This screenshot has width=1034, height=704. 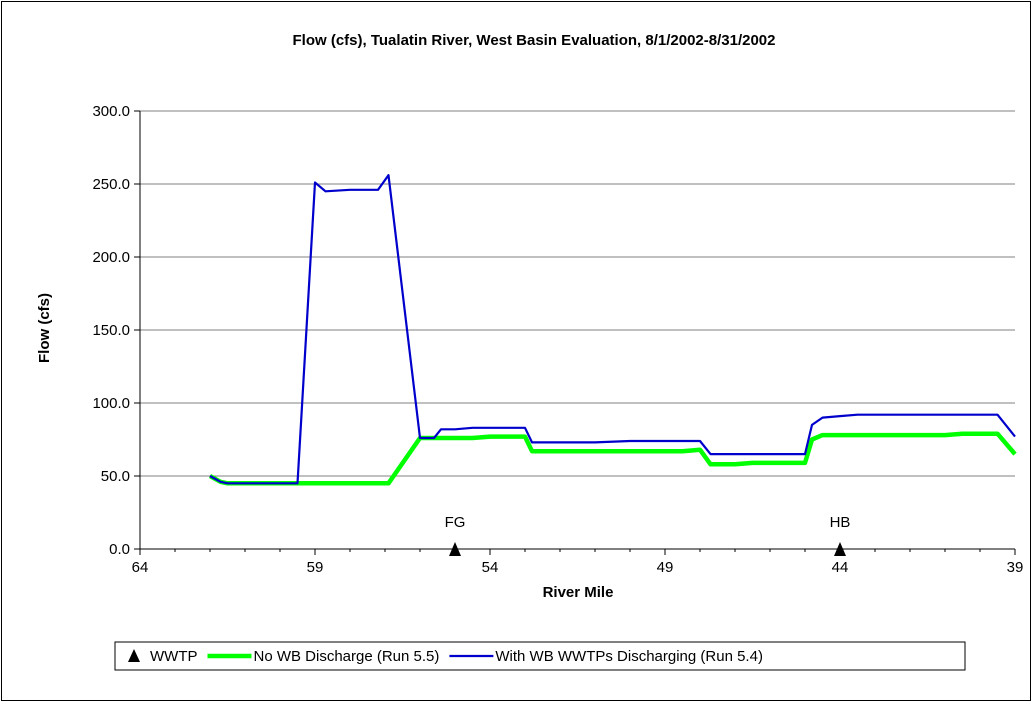 What do you see at coordinates (578, 592) in the screenshot?
I see `x-axis-title: River Mile` at bounding box center [578, 592].